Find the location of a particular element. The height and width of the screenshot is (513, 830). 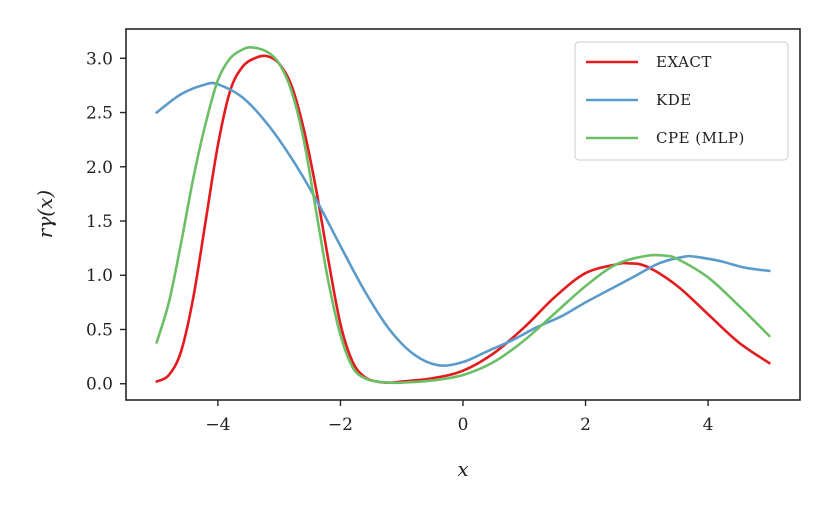

y-tick-label: 0.5 is located at coordinates (99, 330).